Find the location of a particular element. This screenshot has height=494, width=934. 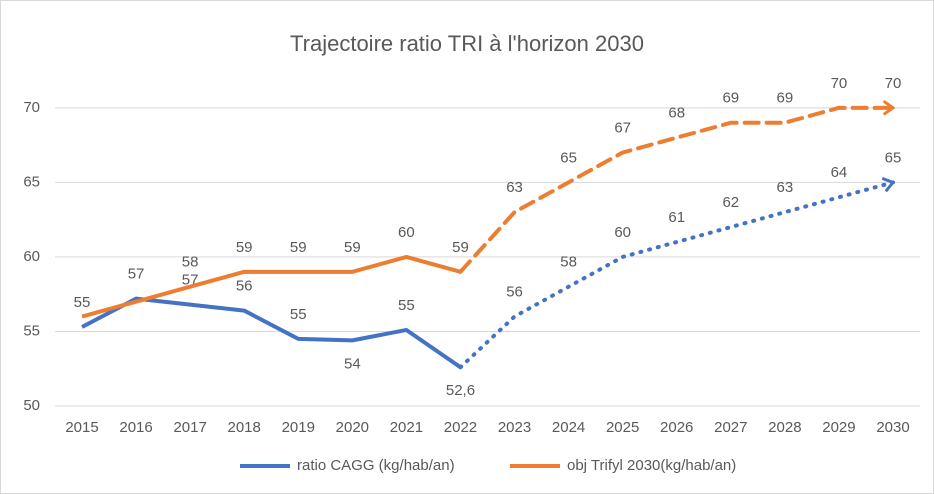

series-line is located at coordinates (271, 286).